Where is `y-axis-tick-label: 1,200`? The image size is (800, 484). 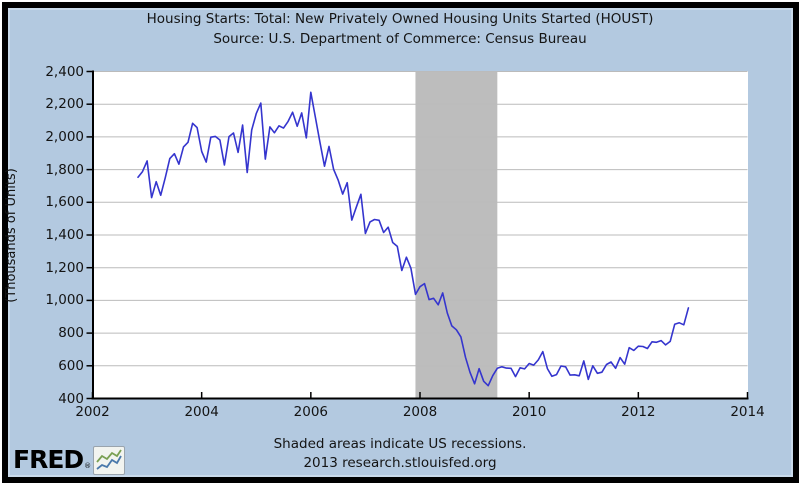
y-axis-tick-label: 1,200 is located at coordinates (64, 267).